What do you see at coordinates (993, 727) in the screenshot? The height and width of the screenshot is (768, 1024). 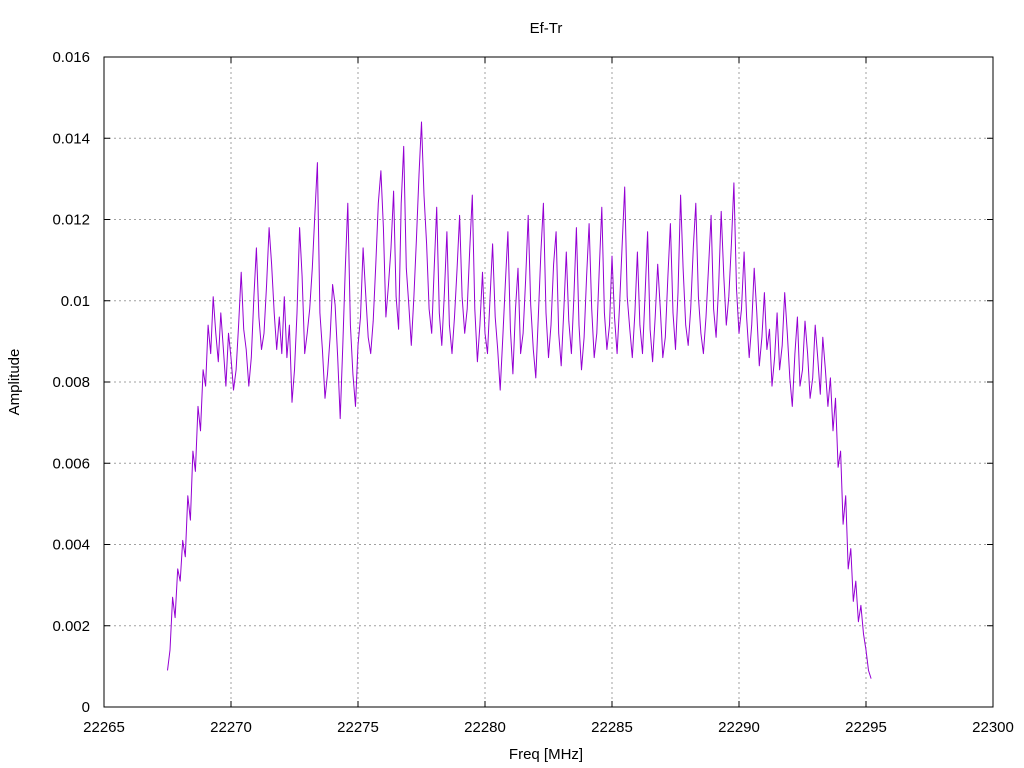 I see `x-tick-label: 22300` at bounding box center [993, 727].